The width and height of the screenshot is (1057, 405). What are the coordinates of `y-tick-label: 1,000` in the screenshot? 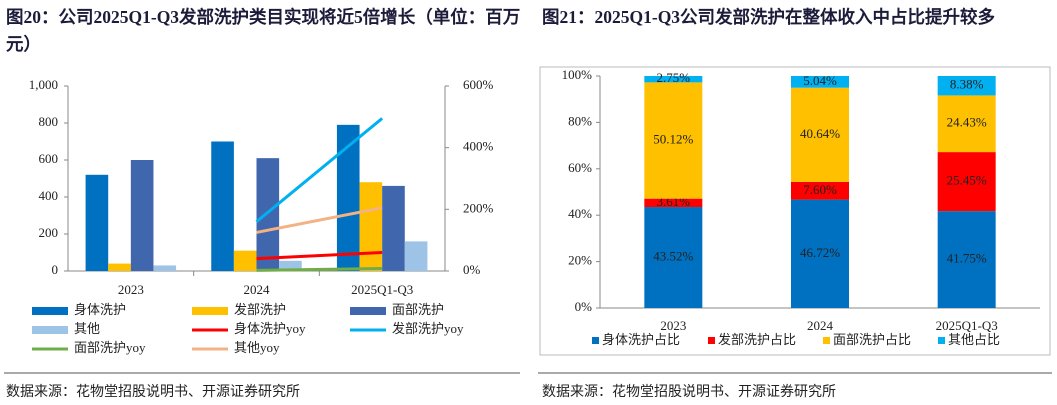 It's located at (43, 84).